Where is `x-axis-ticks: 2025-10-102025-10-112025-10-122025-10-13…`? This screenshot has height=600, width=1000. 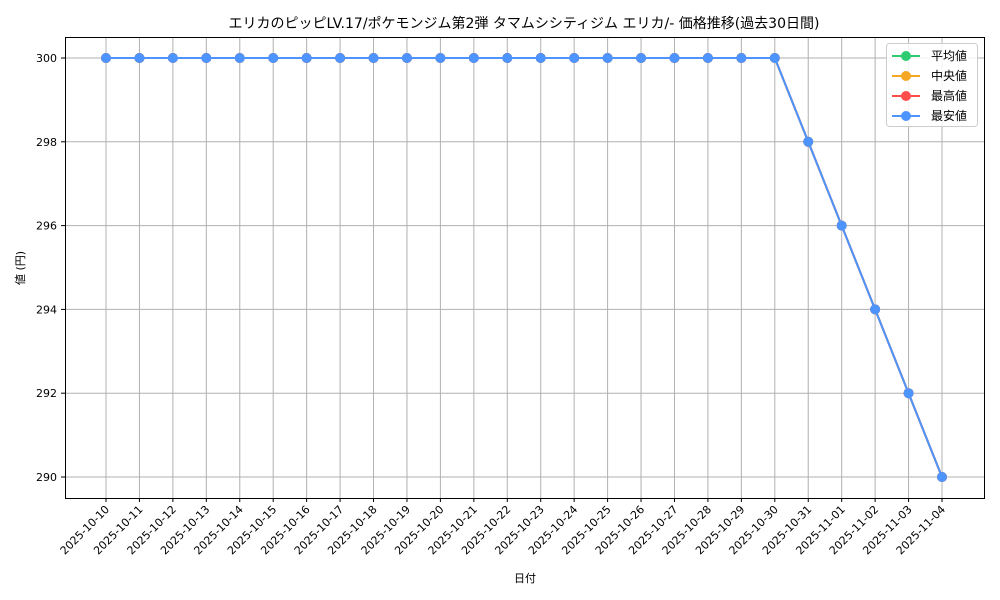 x-axis-ticks: 2025-10-102025-10-112025-10-122025-10-13… is located at coordinates (503, 527).